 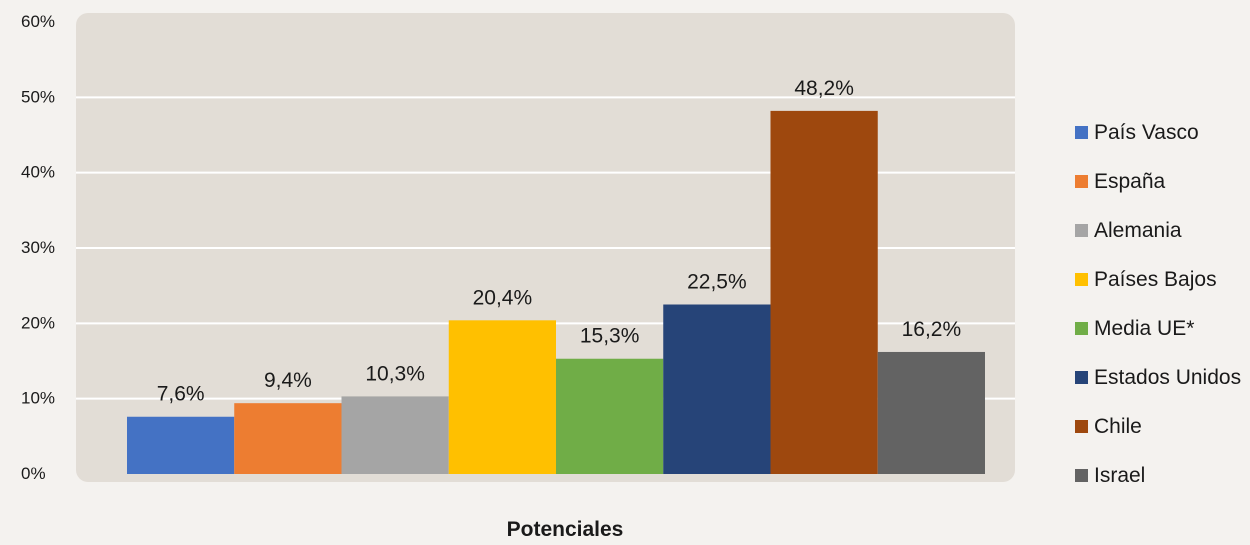 What do you see at coordinates (38, 398) in the screenshot?
I see `y-tick-label: 10%` at bounding box center [38, 398].